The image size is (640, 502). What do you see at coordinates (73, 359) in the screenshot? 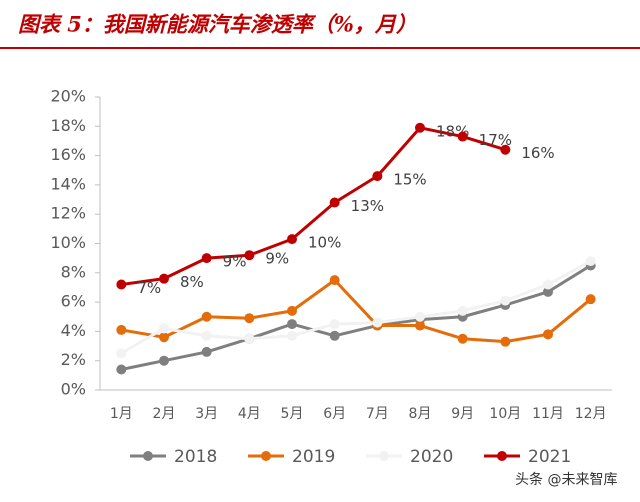
I see `y-tick-label: 2%` at bounding box center [73, 359].